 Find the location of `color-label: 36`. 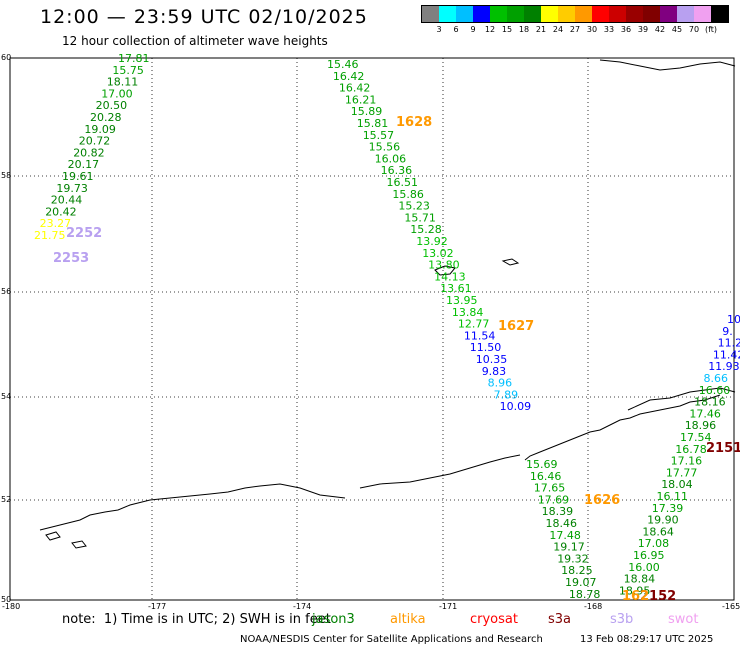

color-label: 36 is located at coordinates (626, 29).